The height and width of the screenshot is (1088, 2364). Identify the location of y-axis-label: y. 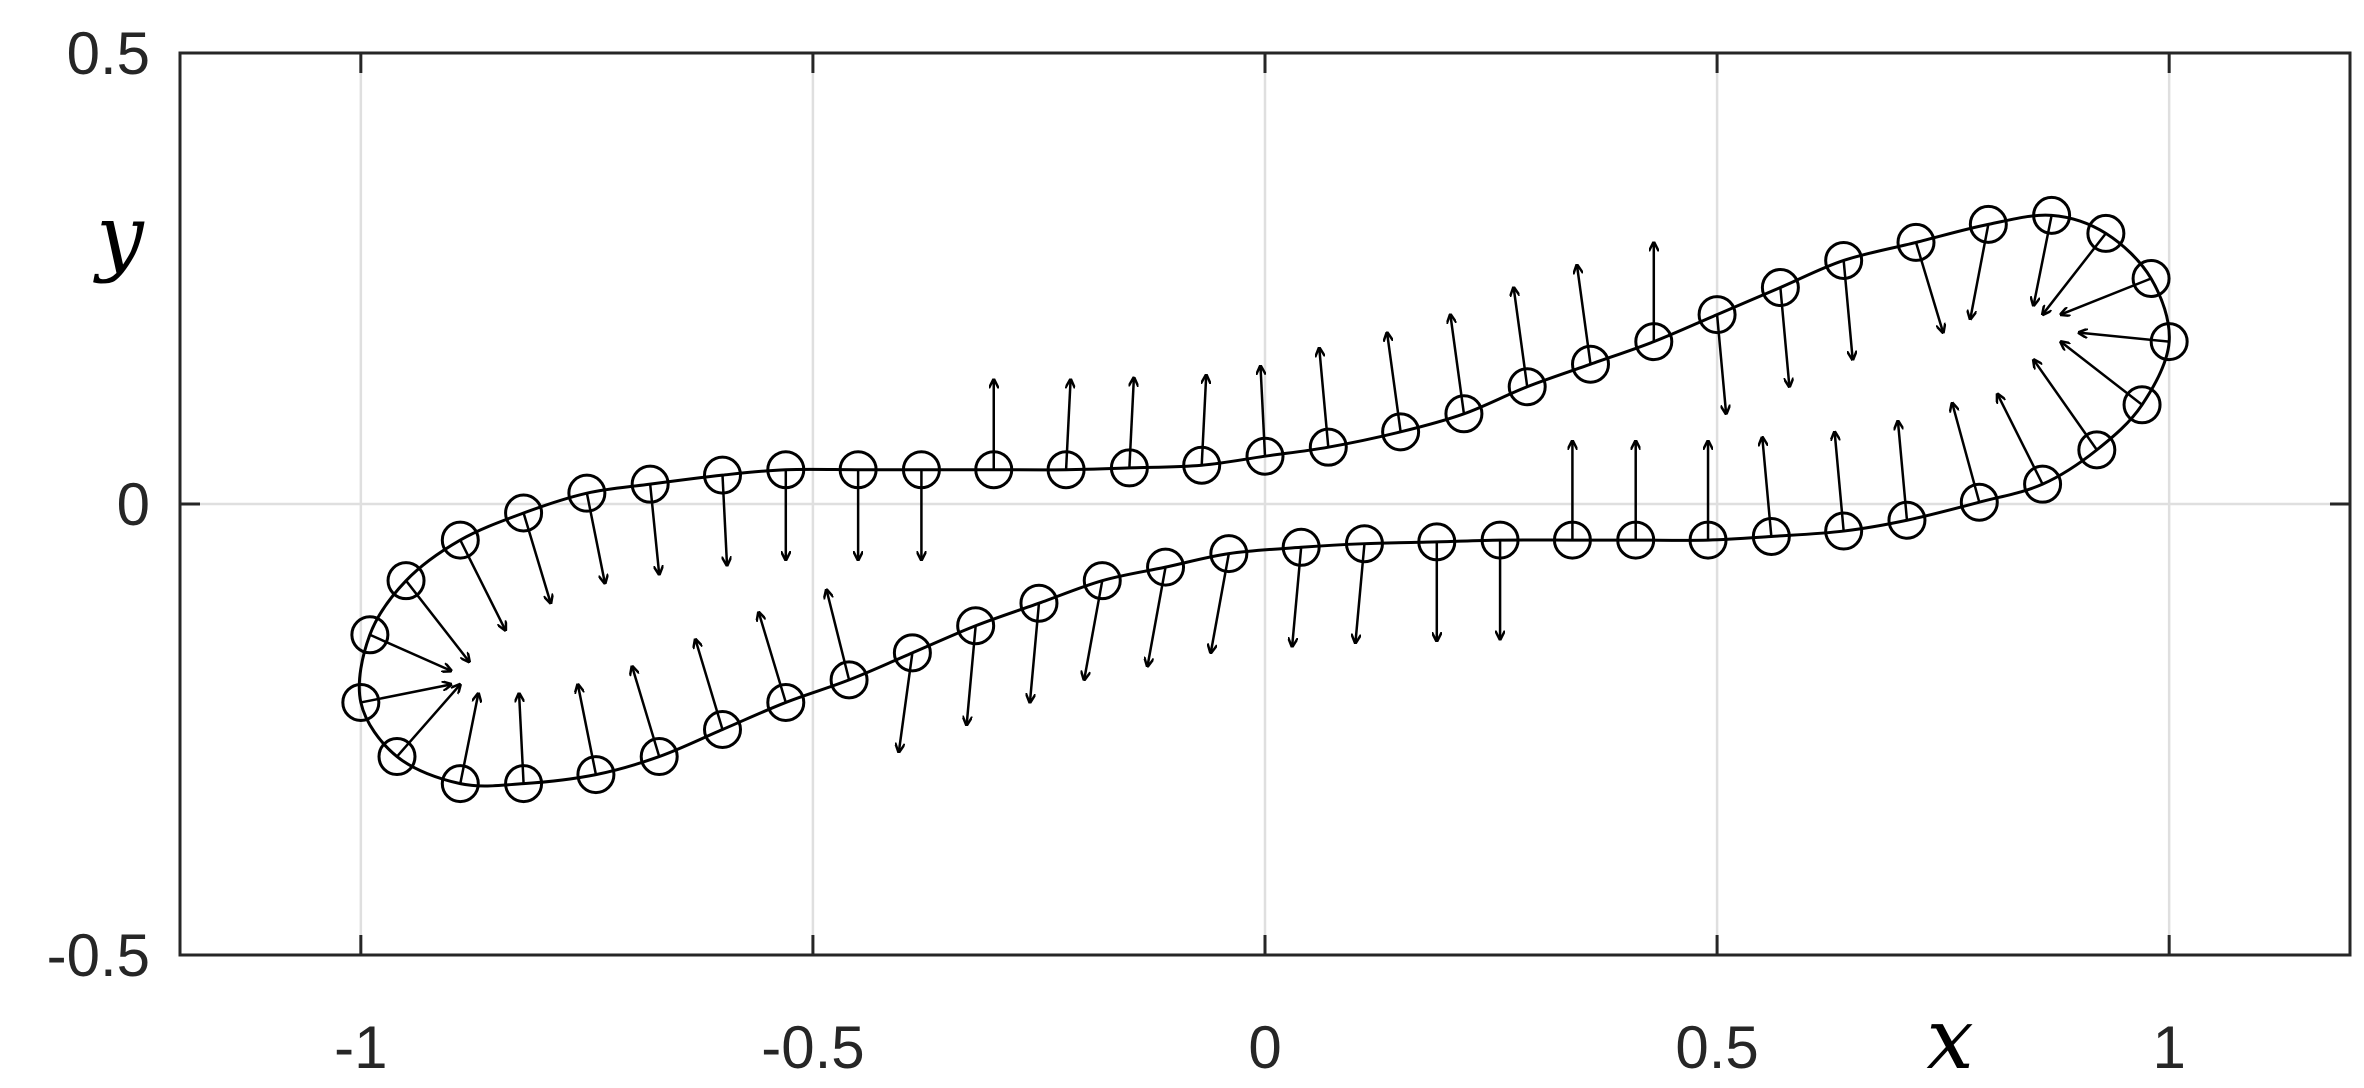
(118, 236).